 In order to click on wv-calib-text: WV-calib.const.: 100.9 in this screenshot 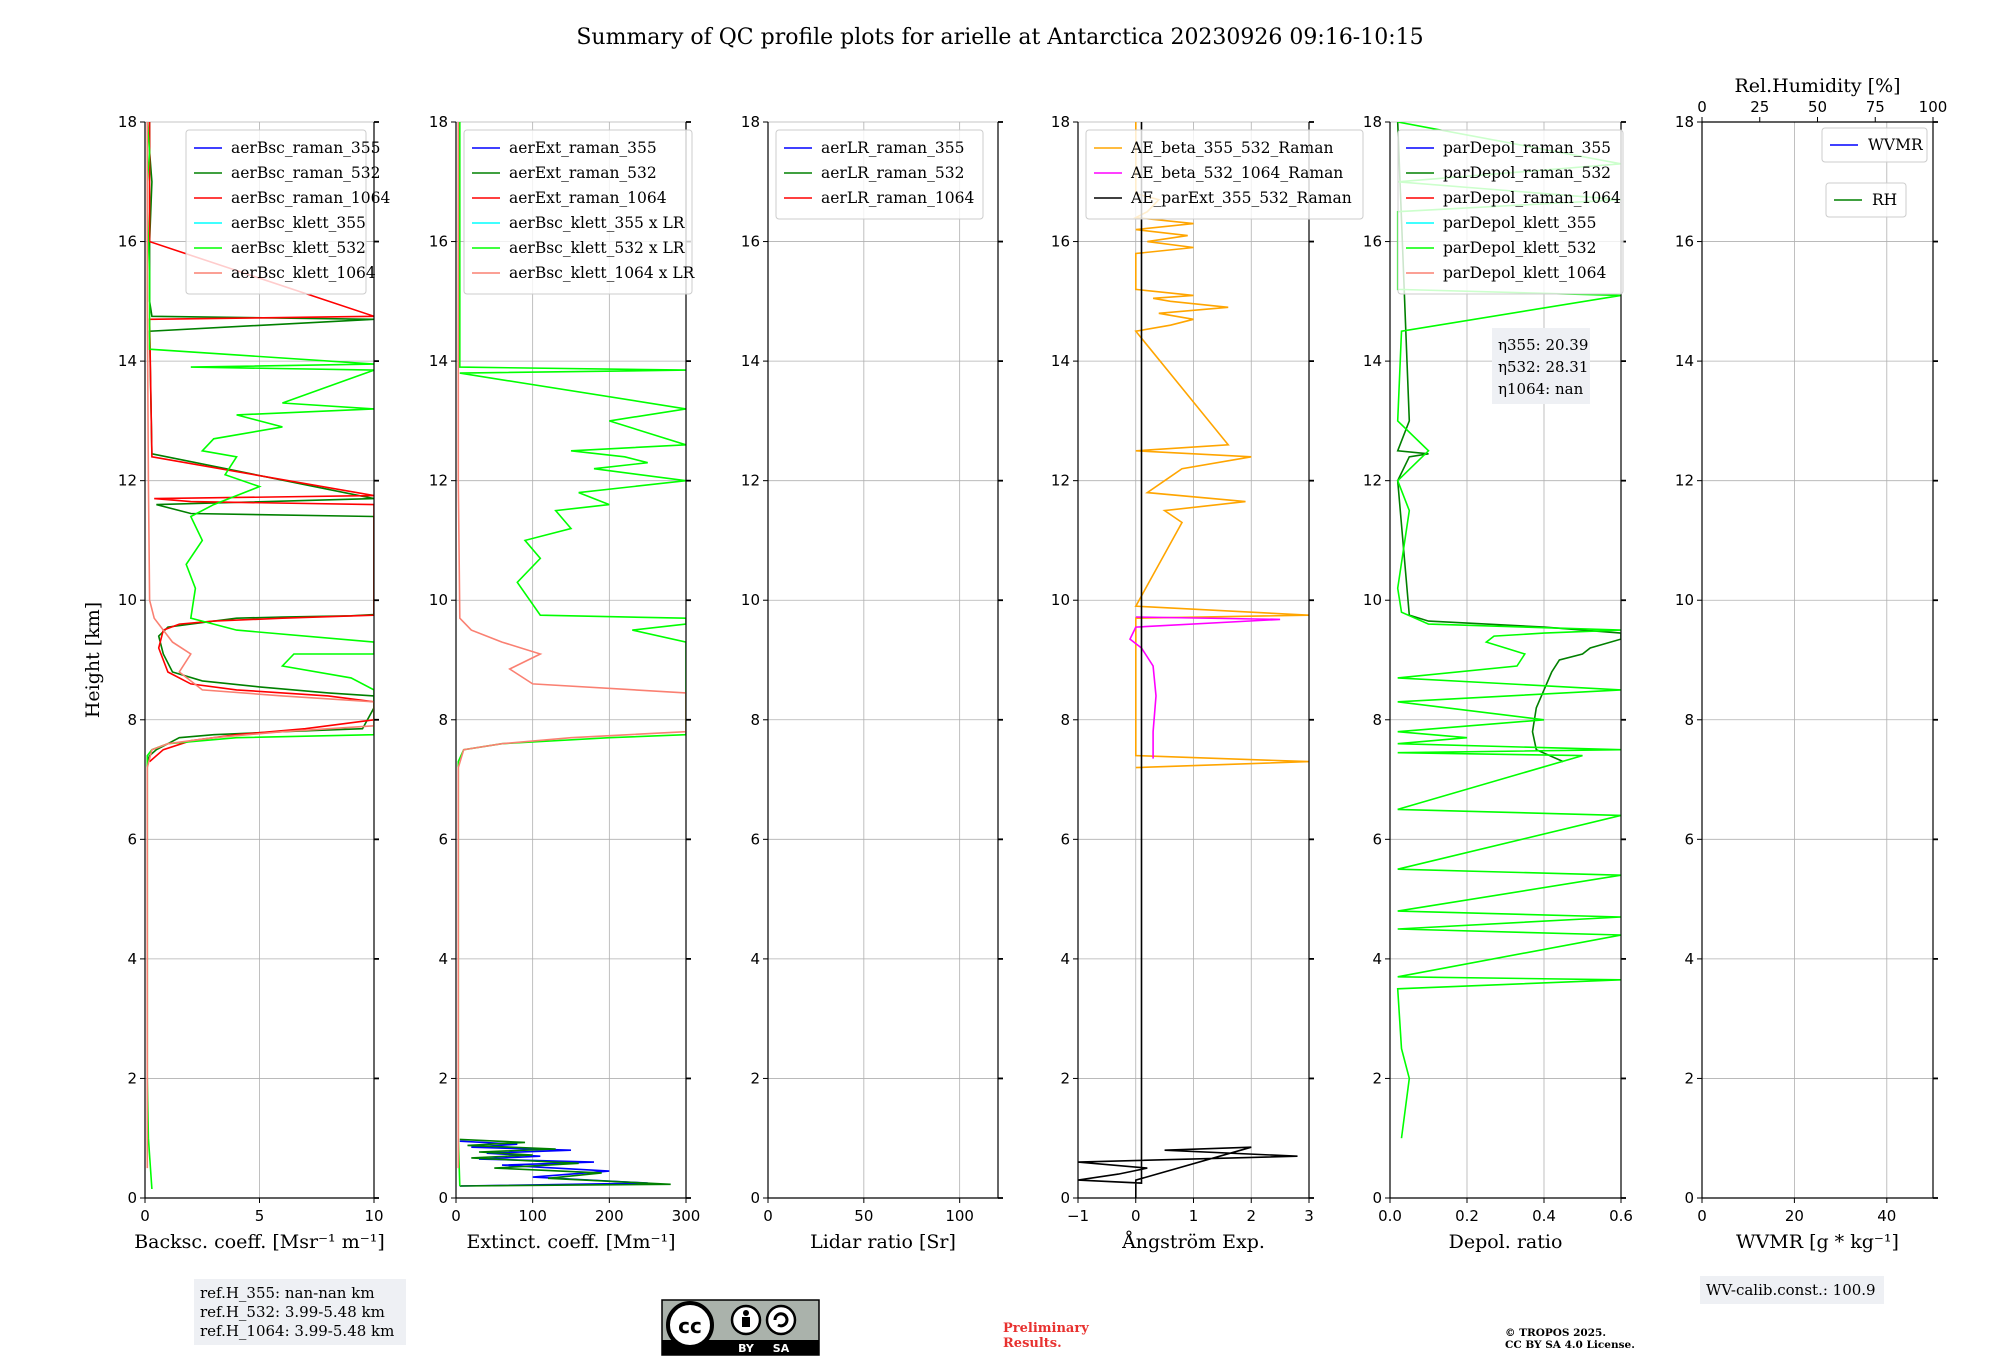, I will do `click(1791, 1290)`.